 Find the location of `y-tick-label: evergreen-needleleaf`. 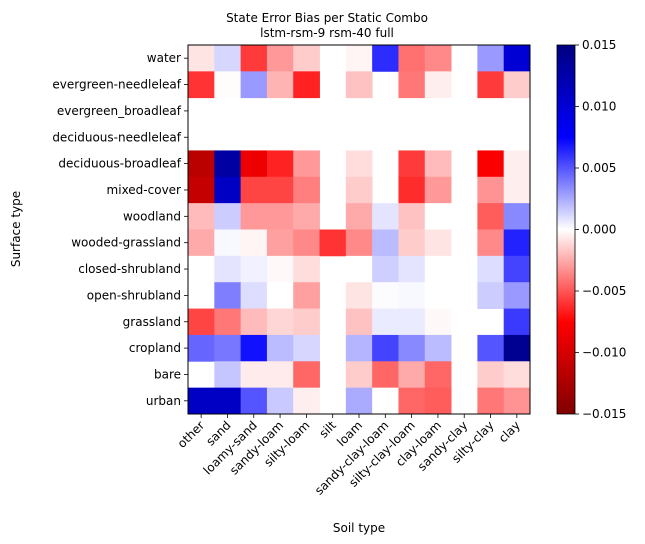

y-tick-label: evergreen-needleleaf is located at coordinates (116, 85).